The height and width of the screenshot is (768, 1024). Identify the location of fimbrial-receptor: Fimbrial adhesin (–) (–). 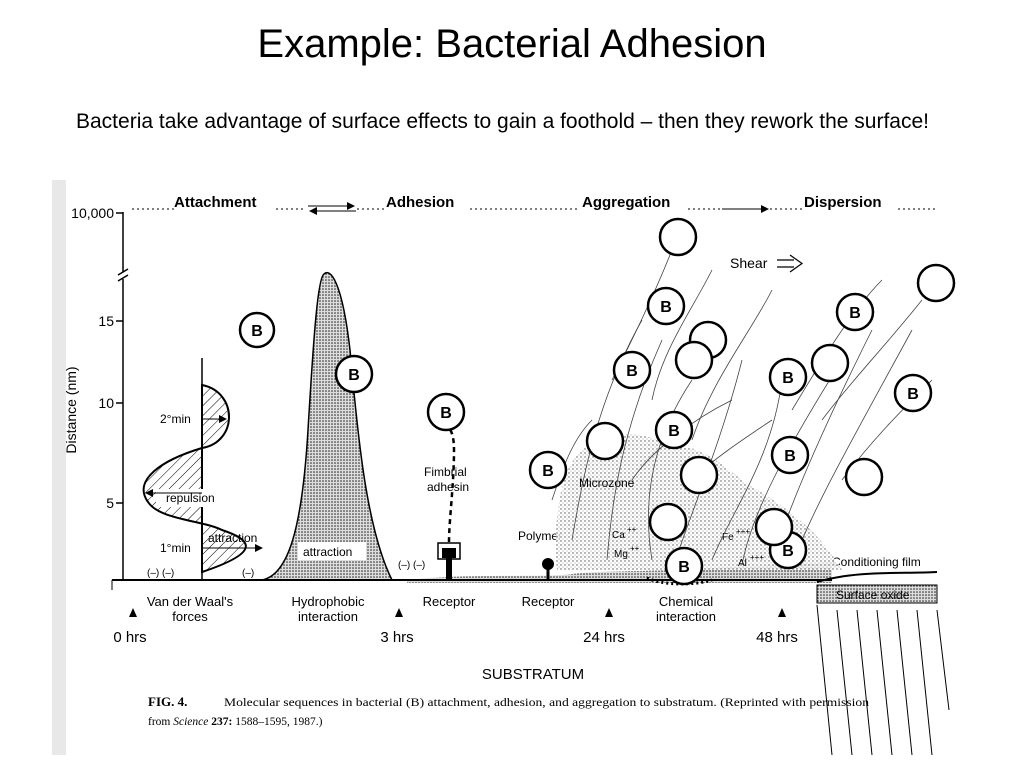
(433, 503).